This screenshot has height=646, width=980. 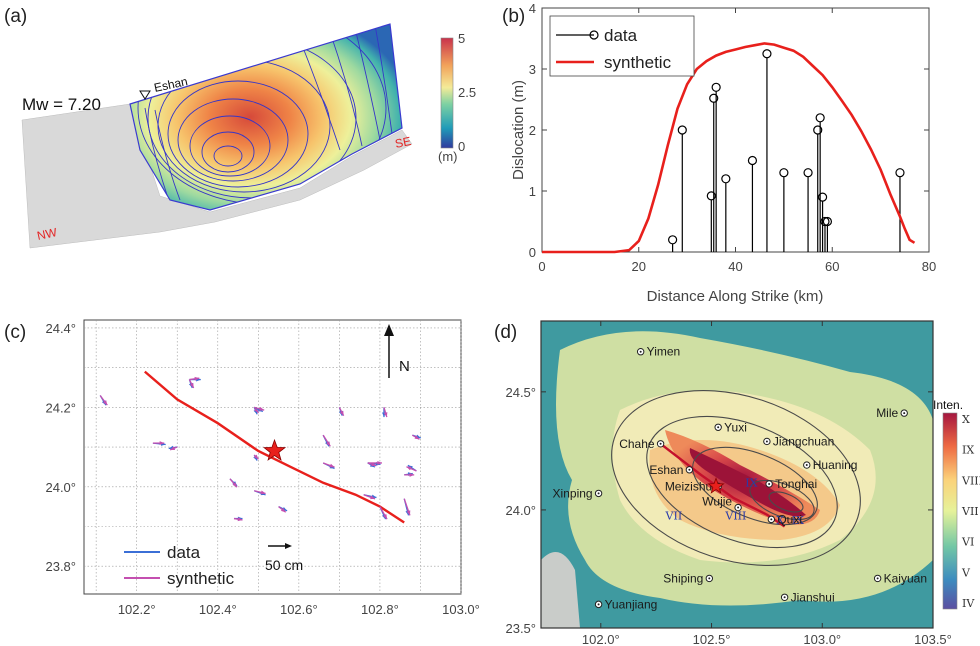 I want to click on city-label-wujie: Wujie, so click(x=717, y=502).